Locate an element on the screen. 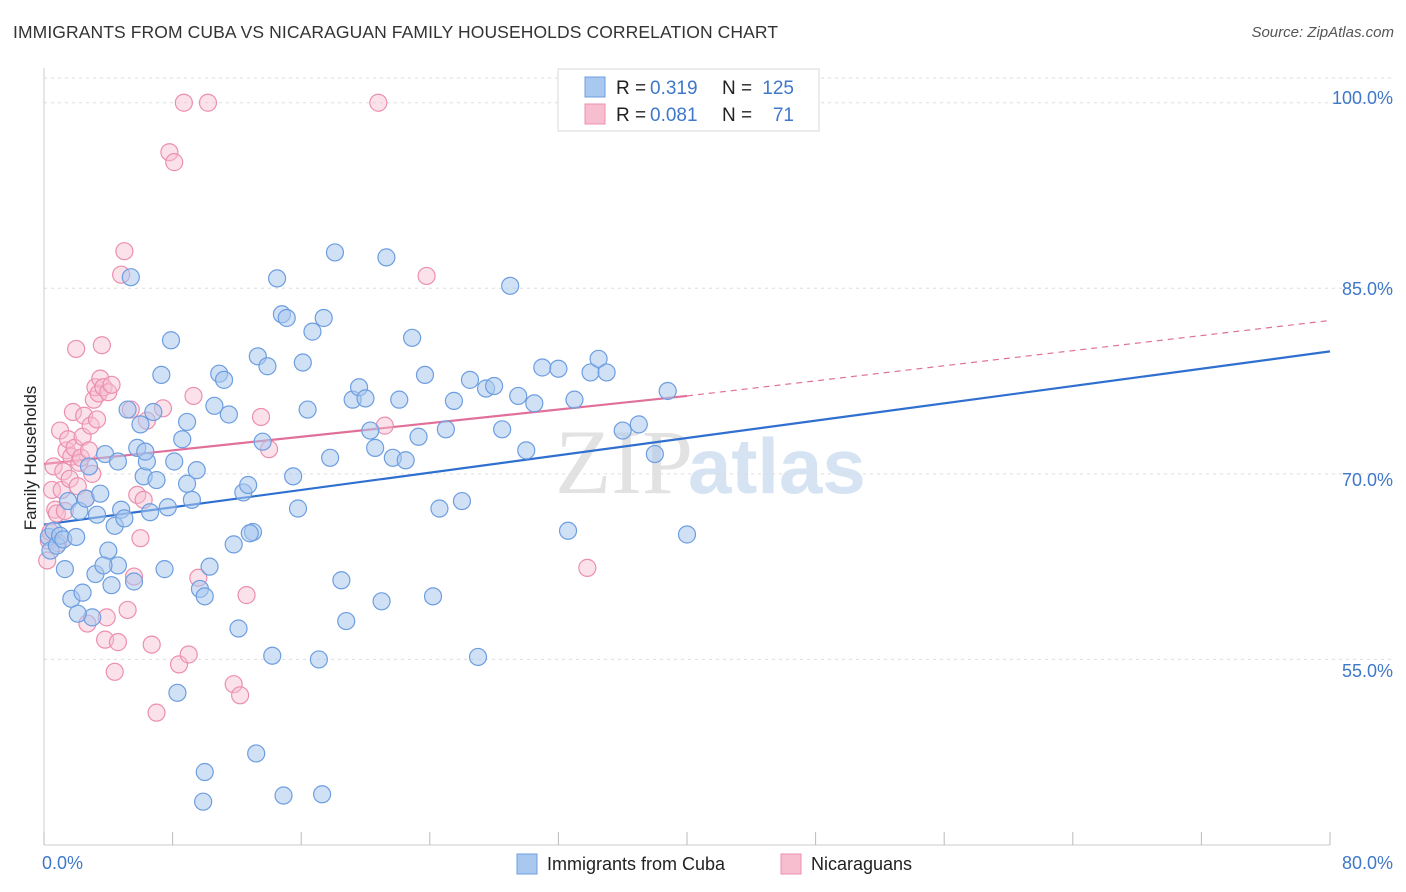 The image size is (1406, 892). x-tick-label-min: 0.0% is located at coordinates (62, 863).